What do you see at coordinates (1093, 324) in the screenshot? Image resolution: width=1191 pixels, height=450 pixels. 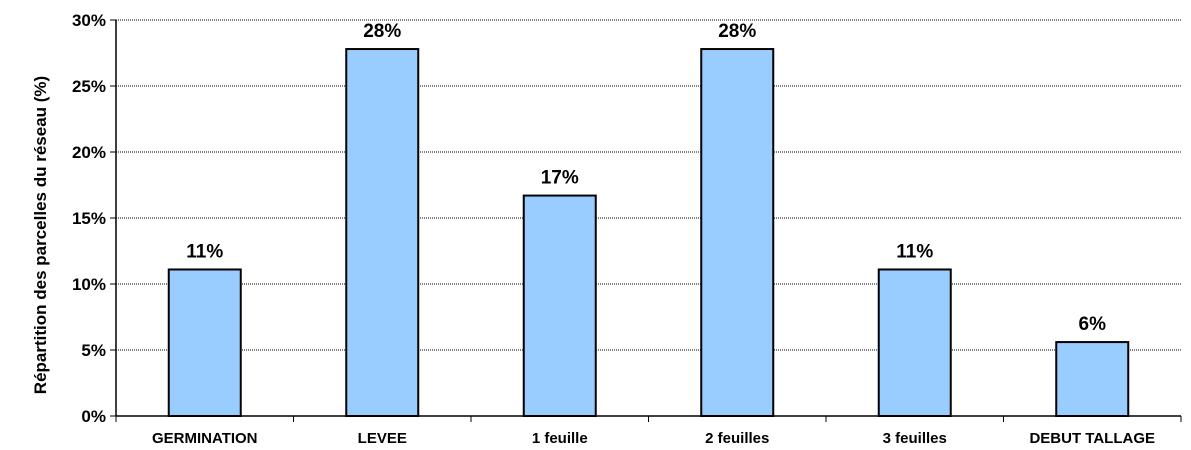 I see `data-label: 6%` at bounding box center [1093, 324].